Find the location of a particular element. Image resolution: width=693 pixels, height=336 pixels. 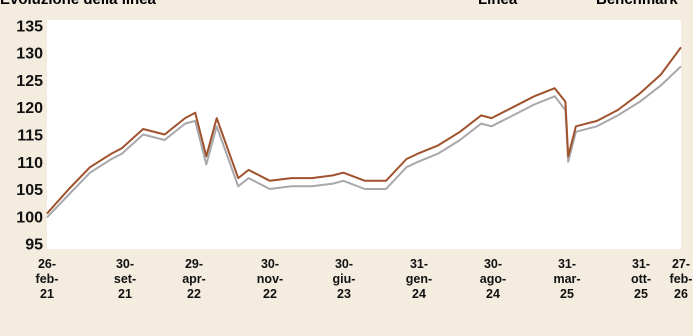

y-tick-label: 100 is located at coordinates (29, 217).